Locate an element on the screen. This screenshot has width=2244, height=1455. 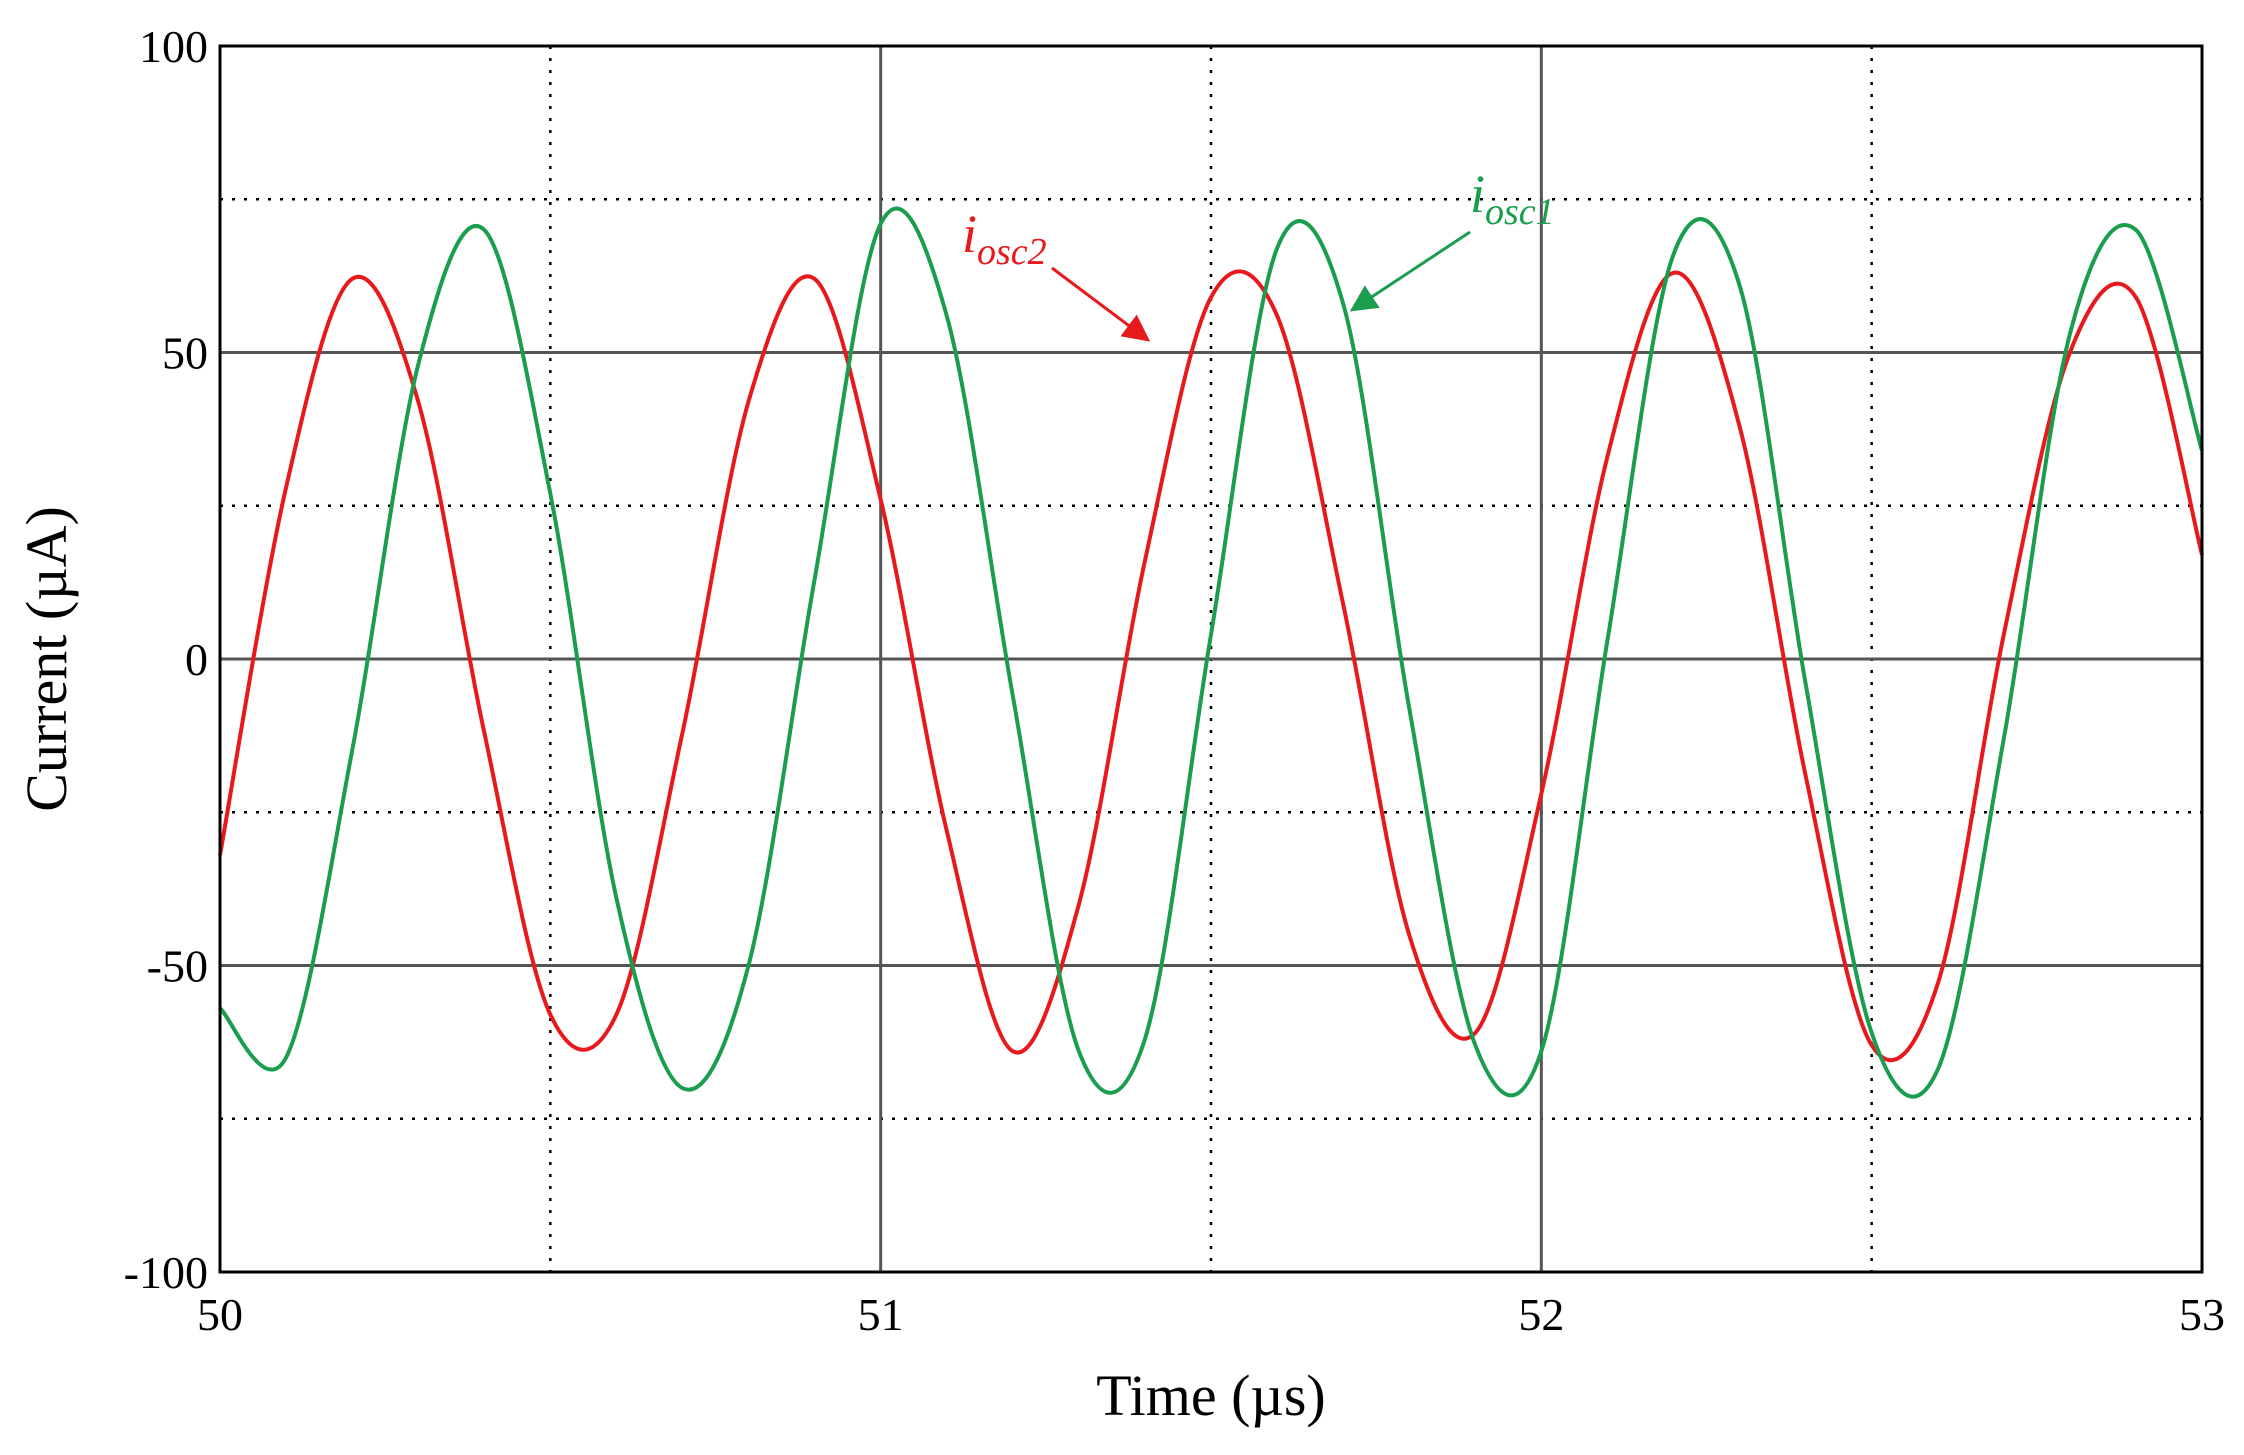
y-tick-label: 50 is located at coordinates (185, 353).